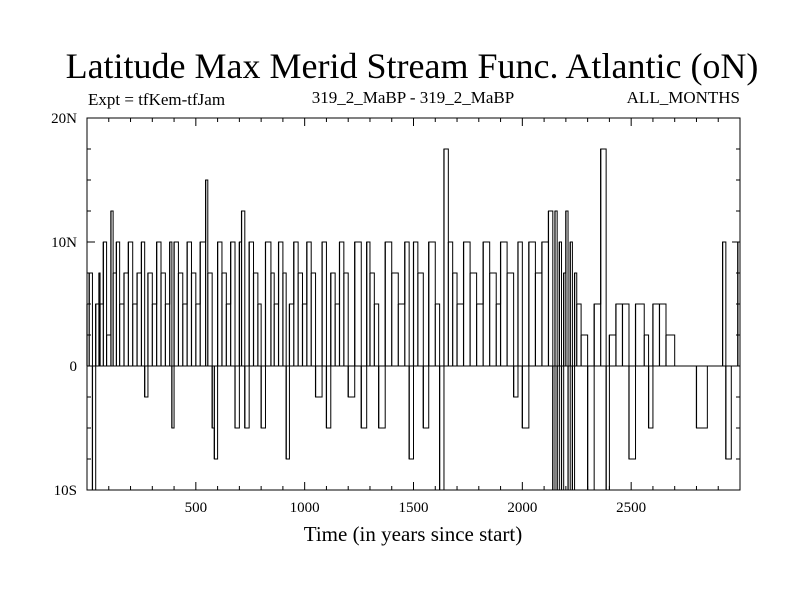 This screenshot has height=600, width=800. Describe the element at coordinates (631, 508) in the screenshot. I see `x-tick-label: 2500` at that location.